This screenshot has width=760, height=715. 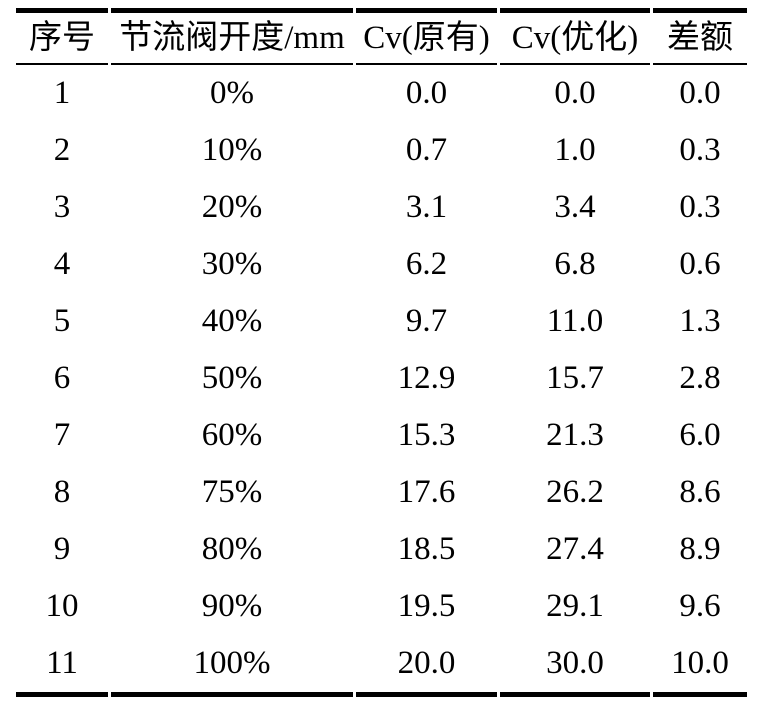 What do you see at coordinates (575, 492) in the screenshot?
I see `table-cell: 26.2` at bounding box center [575, 492].